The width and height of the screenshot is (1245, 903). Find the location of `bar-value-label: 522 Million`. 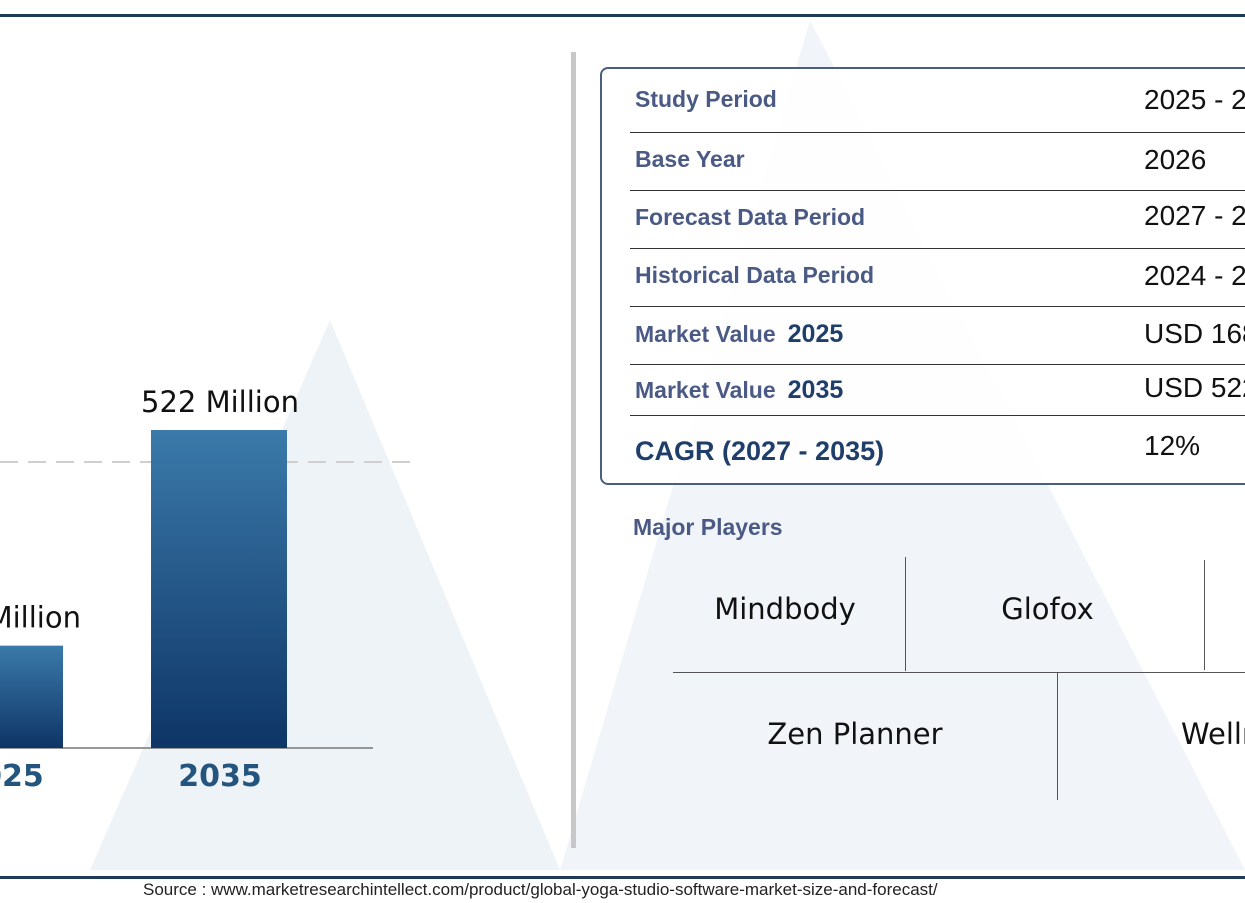

bar-value-label: 522 Million is located at coordinates (220, 402).